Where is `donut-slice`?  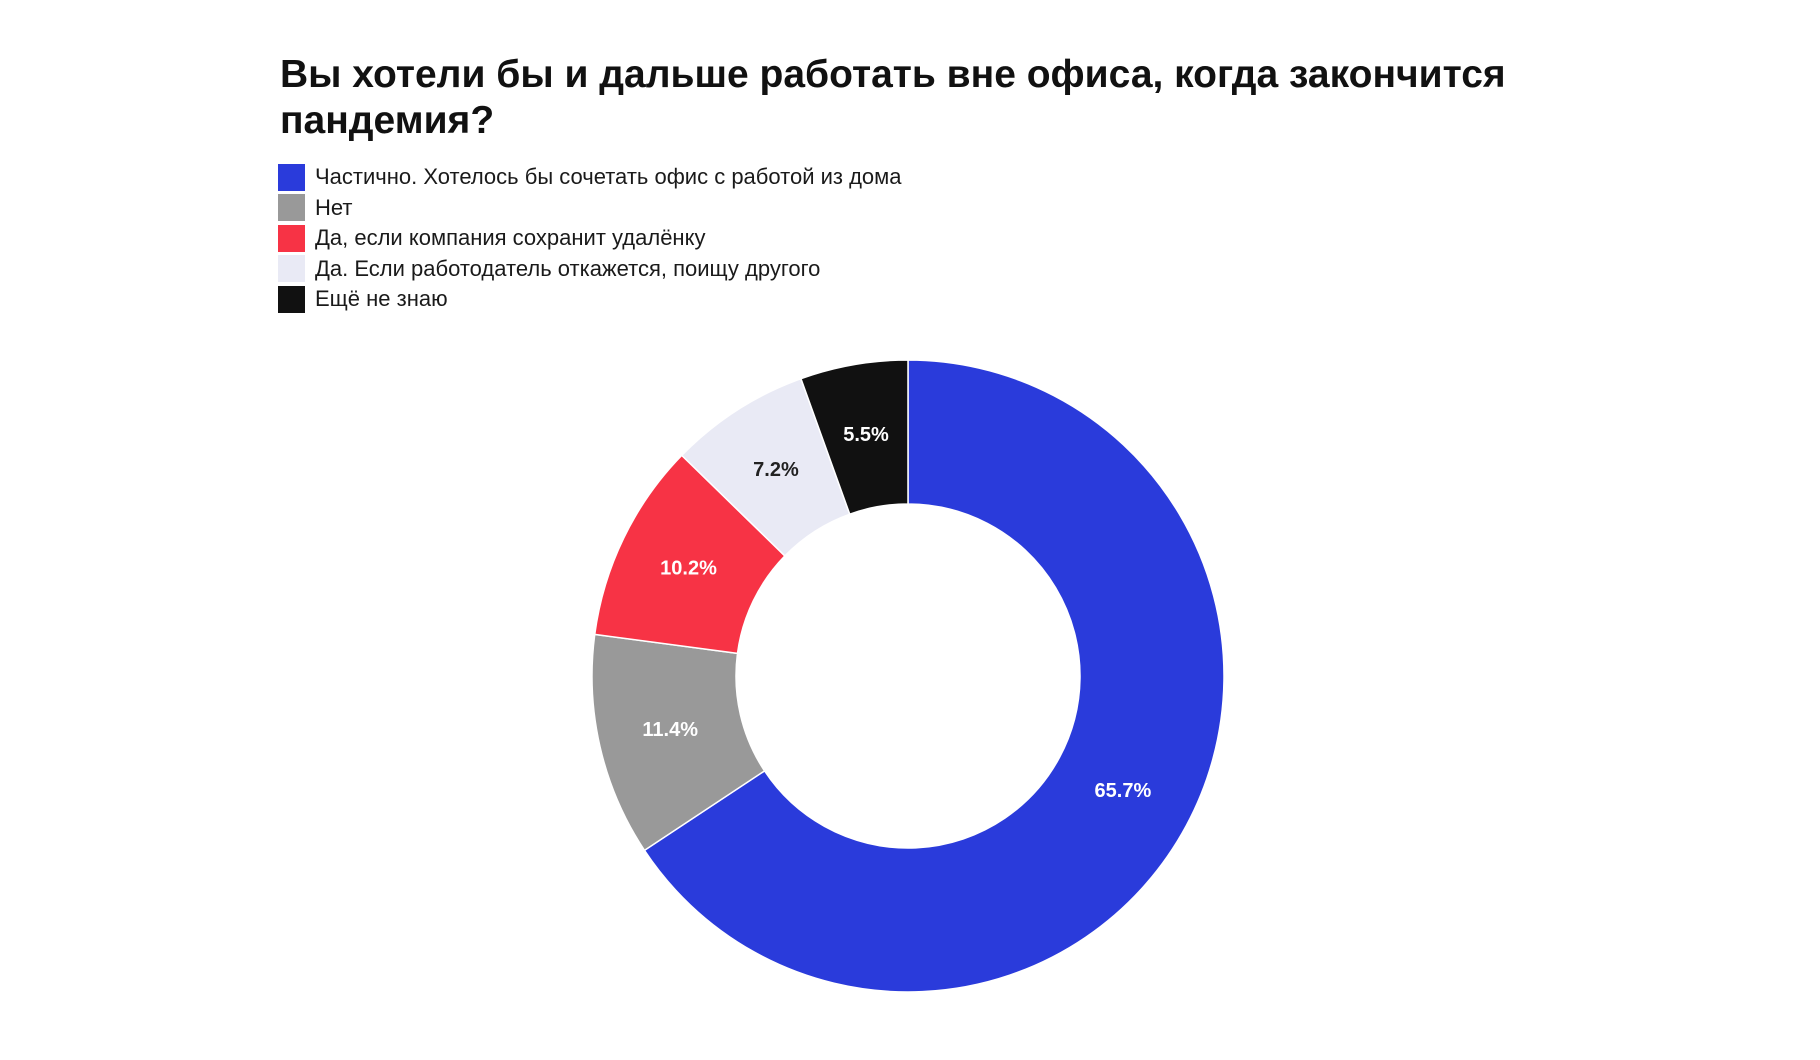
donut-slice is located at coordinates (854, 437).